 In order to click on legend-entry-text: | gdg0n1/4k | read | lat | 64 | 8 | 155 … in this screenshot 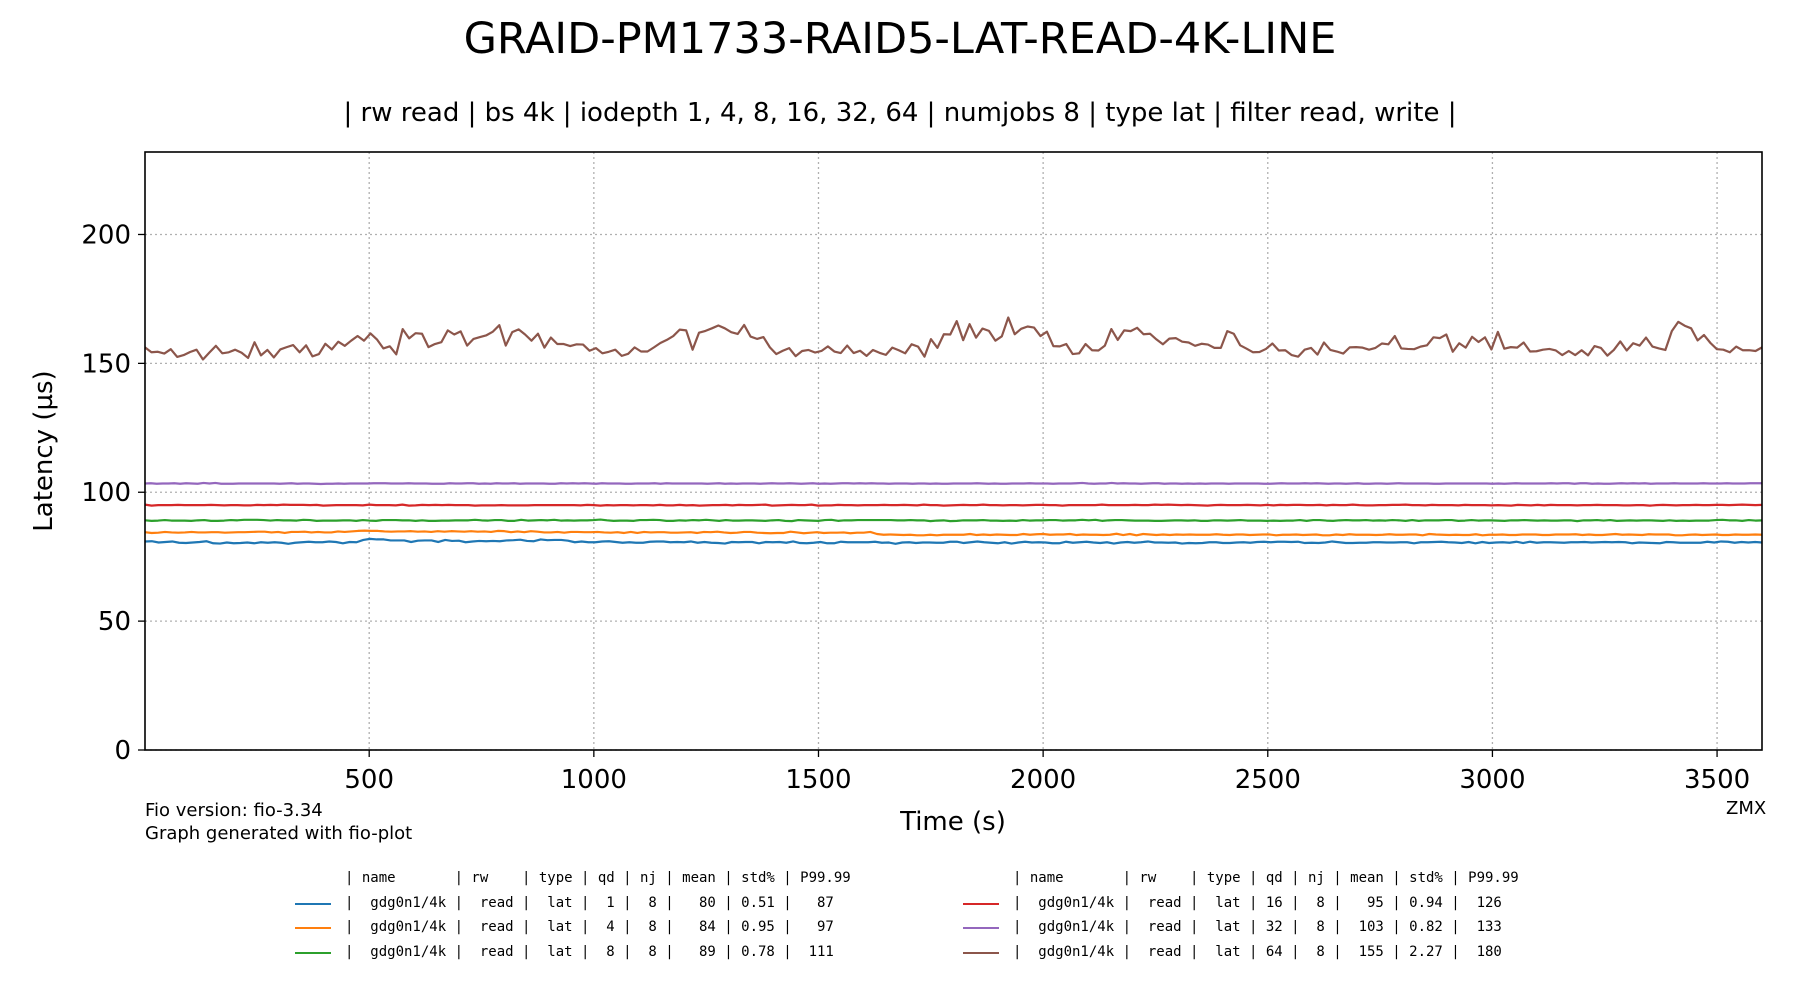, I will do `click(1257, 952)`.